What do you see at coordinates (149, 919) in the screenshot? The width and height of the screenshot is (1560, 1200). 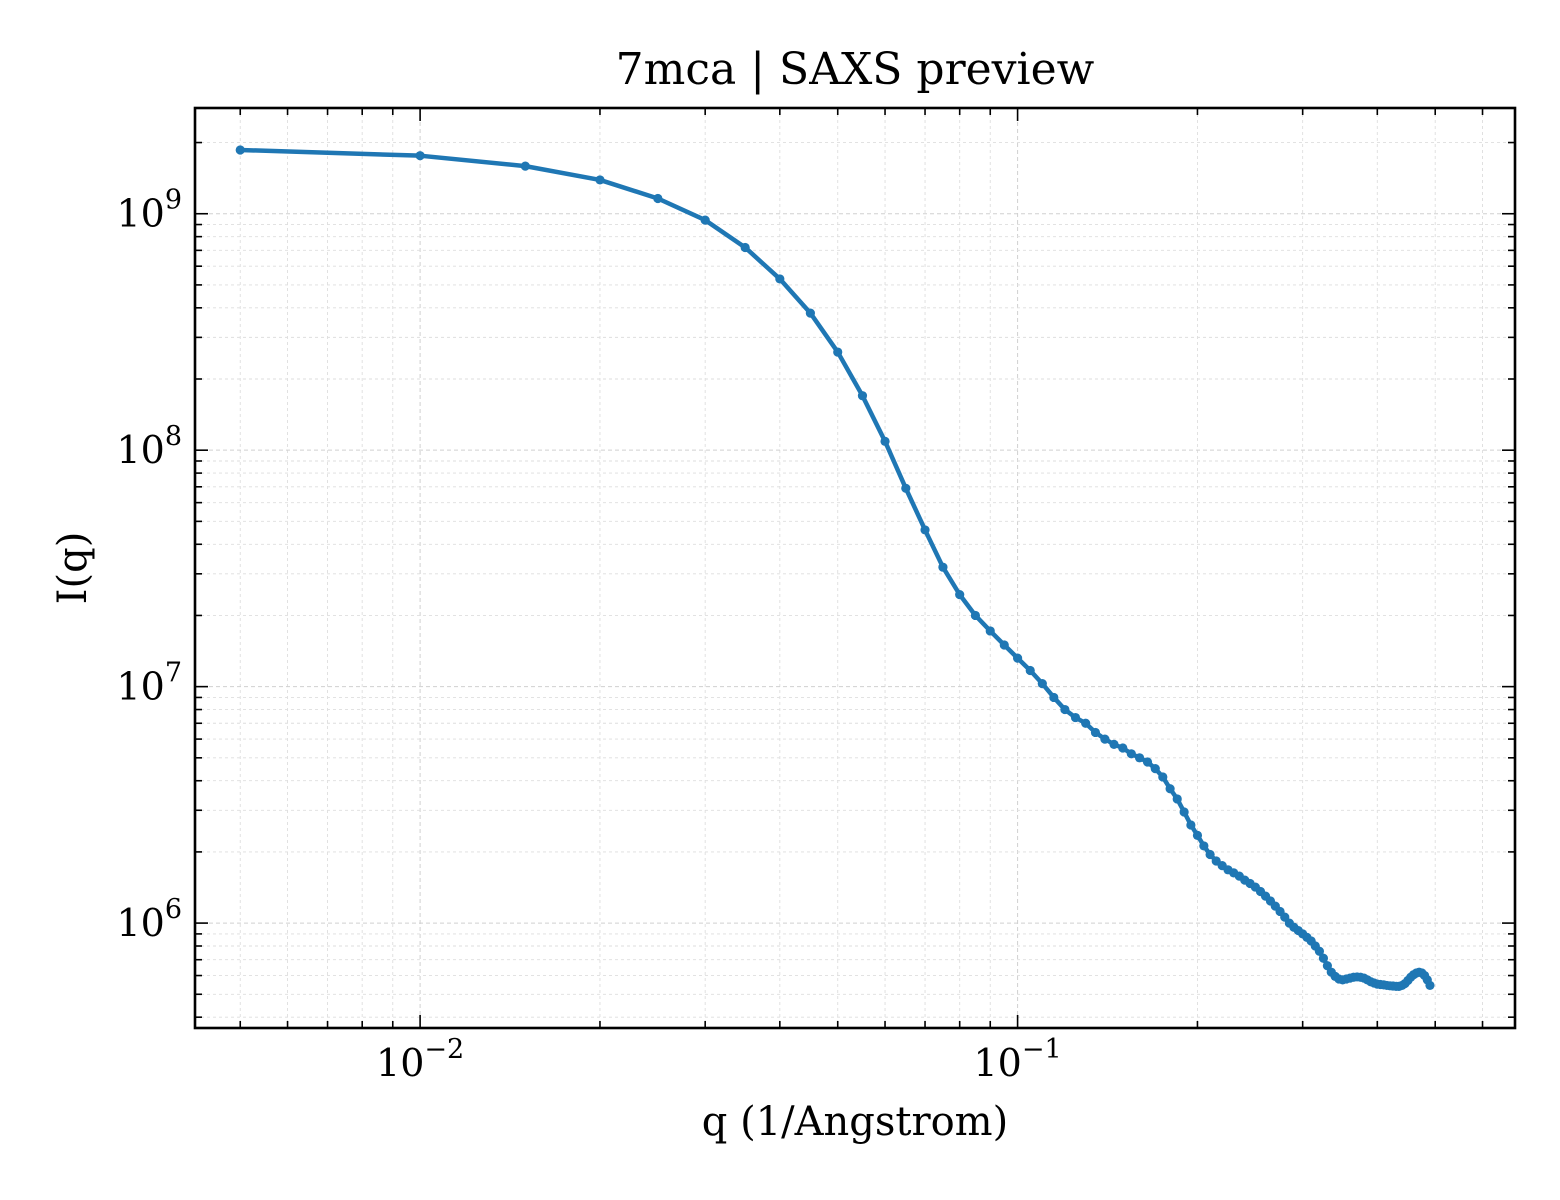 I see `y-tick-label: 10⁶` at bounding box center [149, 919].